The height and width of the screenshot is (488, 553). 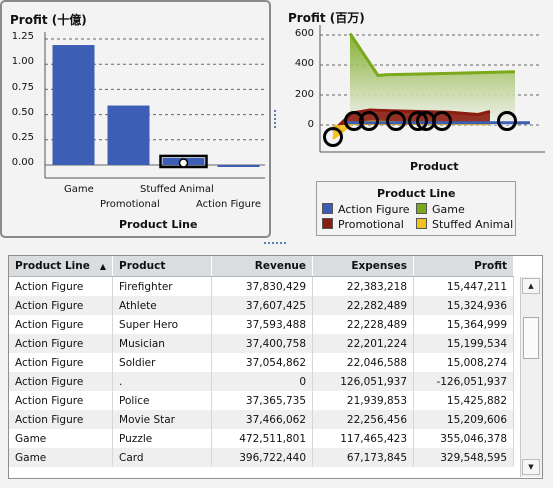 What do you see at coordinates (366, 209) in the screenshot?
I see `legend-item-action-figure: Action Figure` at bounding box center [366, 209].